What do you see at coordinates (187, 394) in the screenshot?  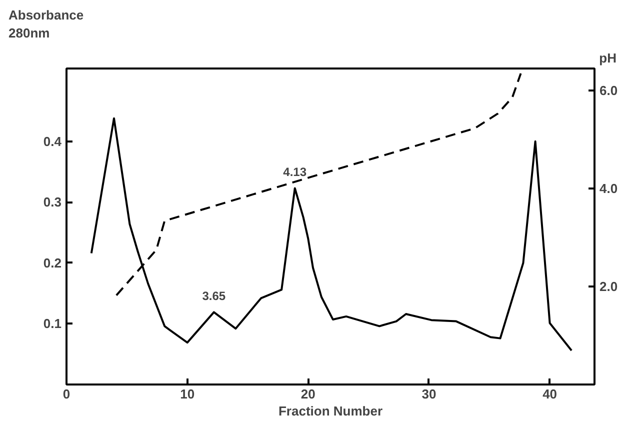 I see `x-tick-label: 10` at bounding box center [187, 394].